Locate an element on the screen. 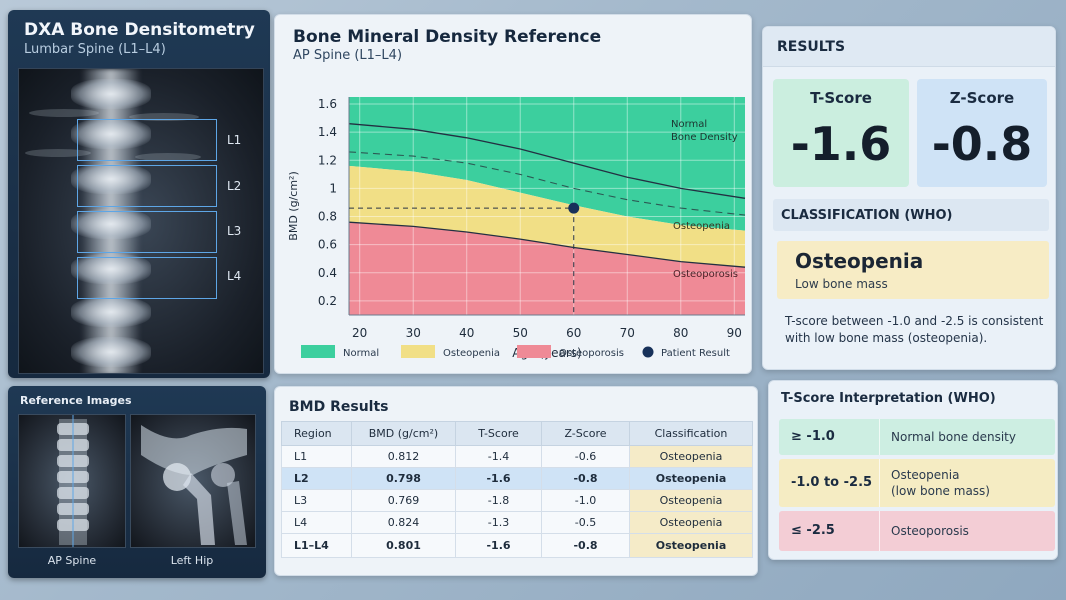 The height and width of the screenshot is (600, 1066). interpretation-row-osteopenia: -1.0 to -2.5 Osteopenia (low bone mass) is located at coordinates (917, 483).